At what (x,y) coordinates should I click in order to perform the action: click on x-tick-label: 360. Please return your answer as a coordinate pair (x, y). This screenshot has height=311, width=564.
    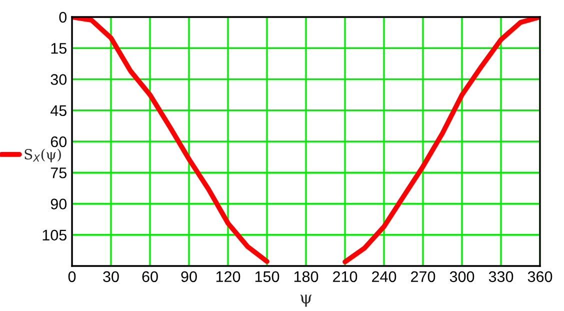
    Looking at the image, I should click on (540, 276).